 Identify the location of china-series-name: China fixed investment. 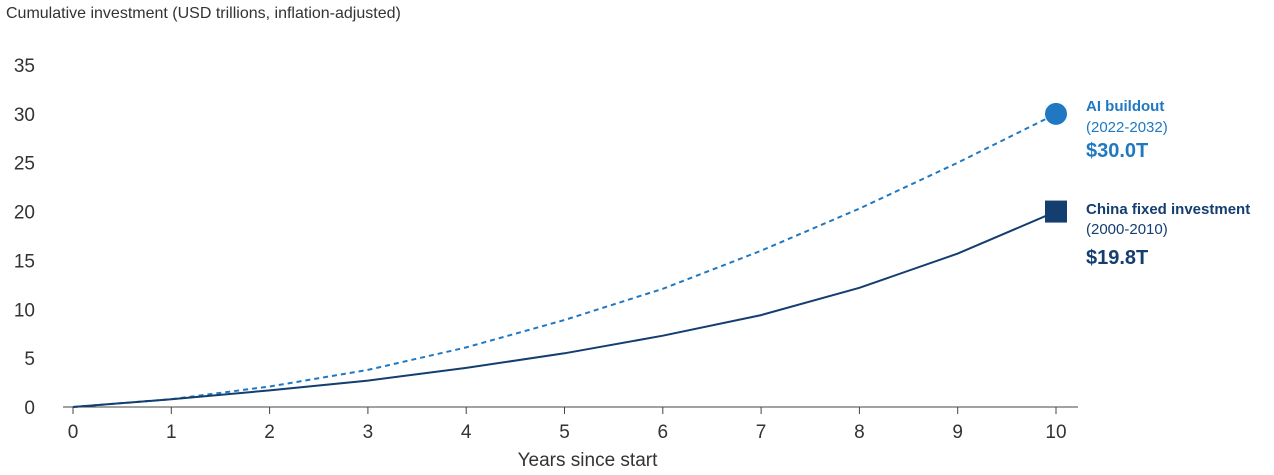
(1168, 209).